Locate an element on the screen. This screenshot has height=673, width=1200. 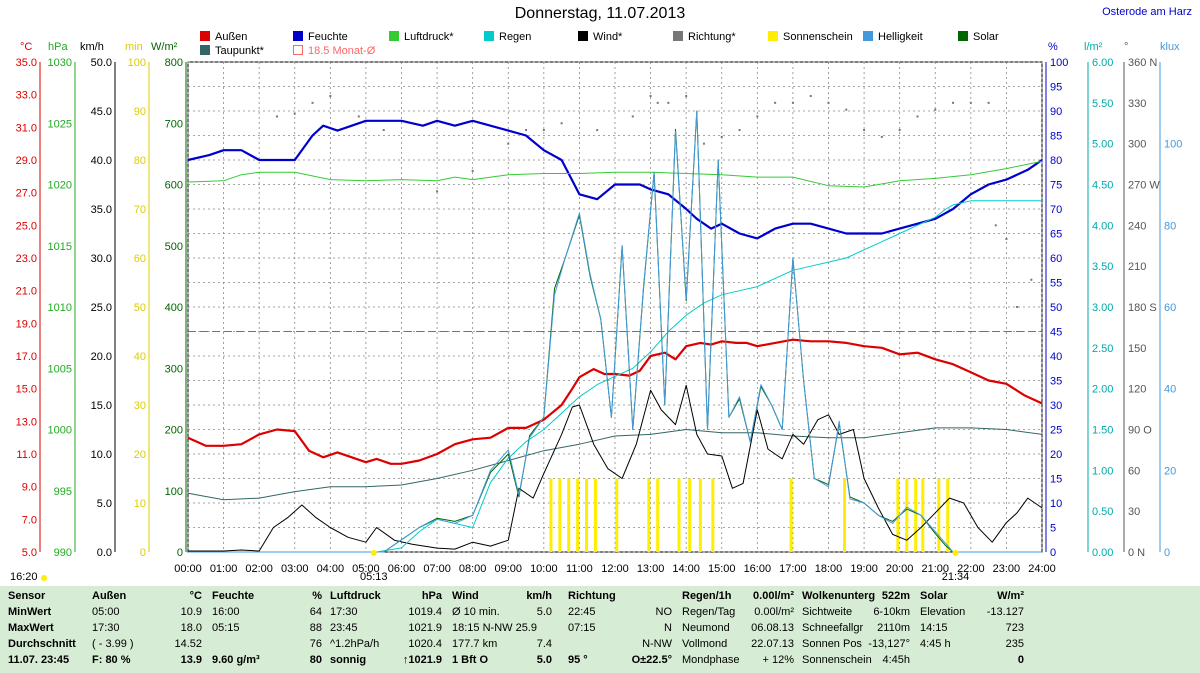
legend-item: Luftdruck* is located at coordinates (421, 37).